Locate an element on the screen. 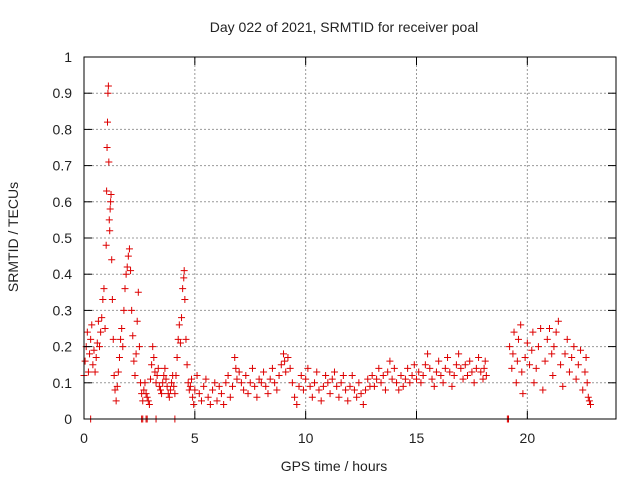 This screenshot has width=640, height=480. y-tick-label: 0.9 is located at coordinates (63, 93).